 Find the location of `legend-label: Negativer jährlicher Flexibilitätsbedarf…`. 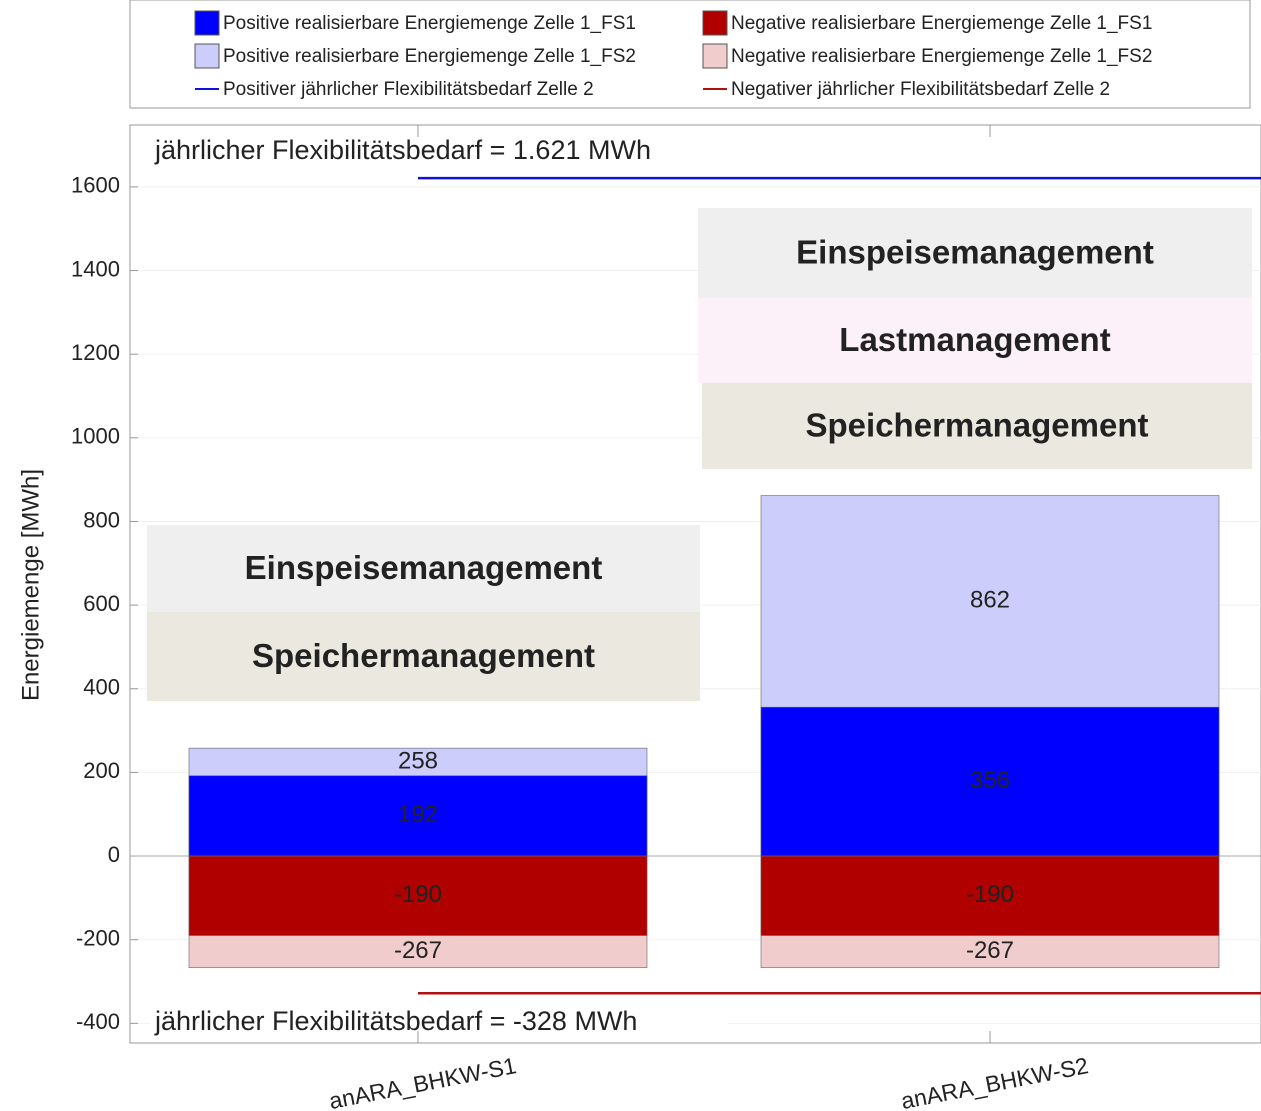

legend-label: Negativer jährlicher Flexibilitätsbedarf… is located at coordinates (920, 89).